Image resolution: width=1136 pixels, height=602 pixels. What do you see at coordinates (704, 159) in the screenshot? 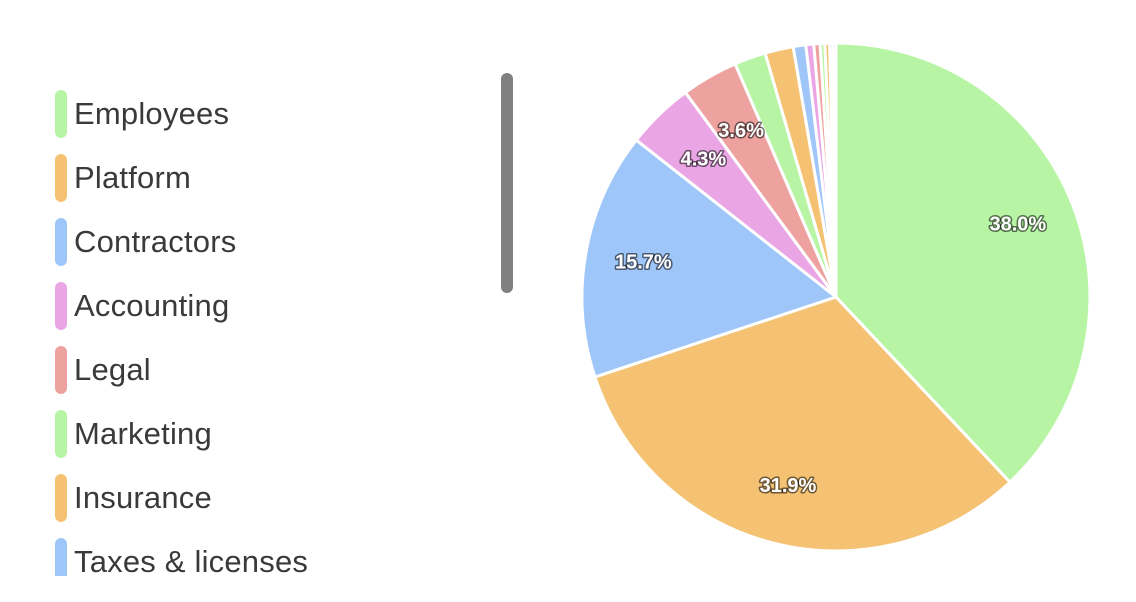
I see `slice-data-label: 4.3%` at bounding box center [704, 159].